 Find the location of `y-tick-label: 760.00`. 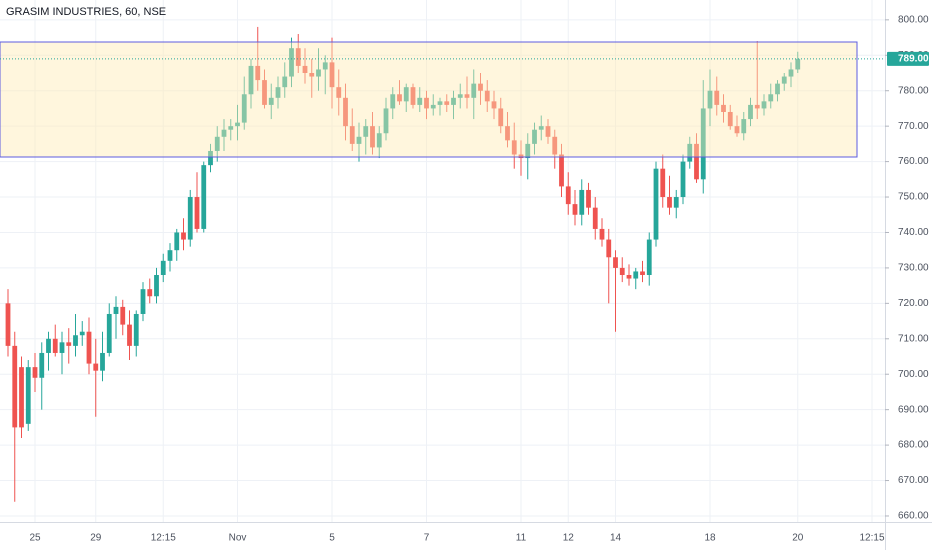

y-tick-label: 760.00 is located at coordinates (913, 161).